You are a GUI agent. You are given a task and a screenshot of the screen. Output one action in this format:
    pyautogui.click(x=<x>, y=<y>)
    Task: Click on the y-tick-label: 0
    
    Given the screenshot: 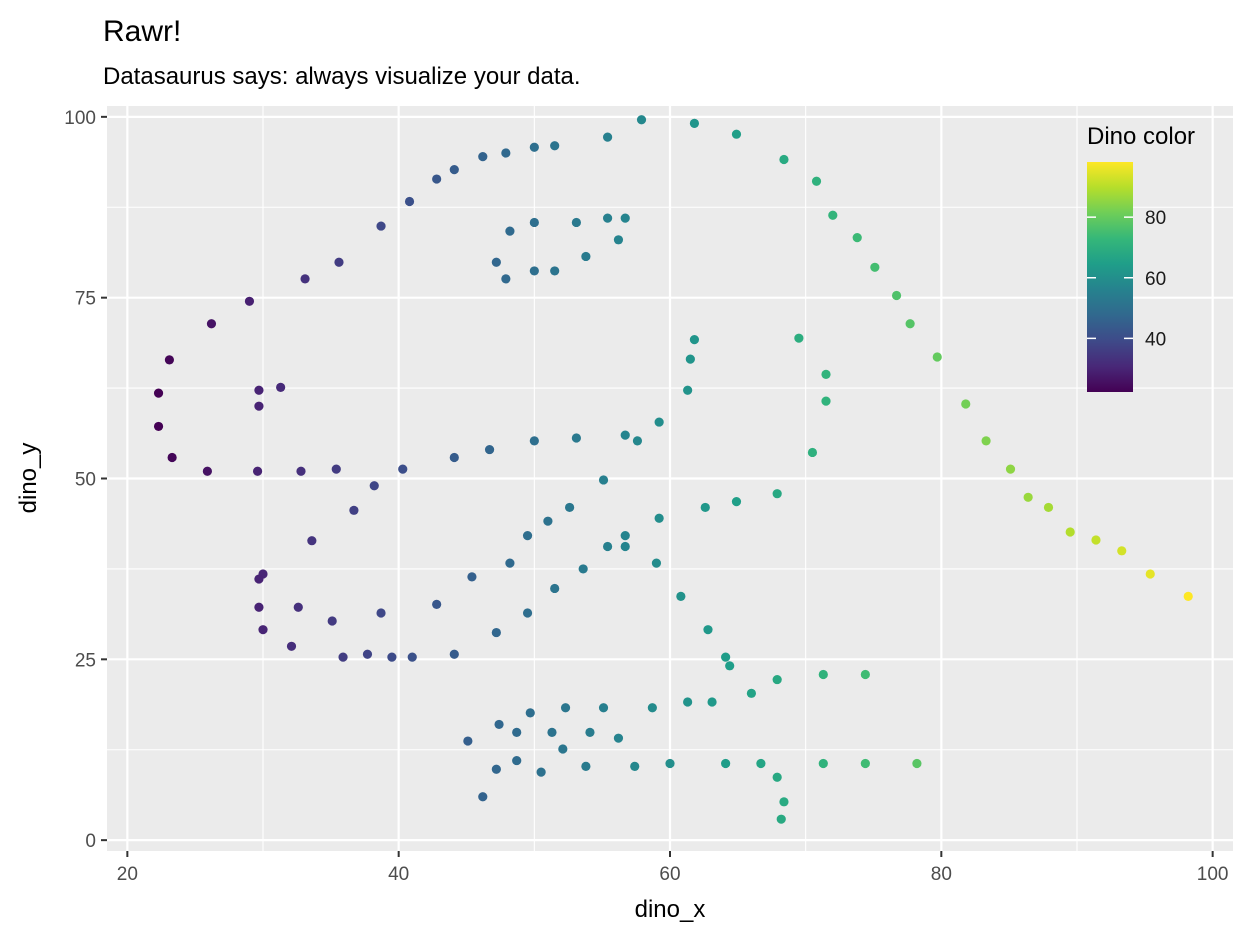 What is the action you would take?
    pyautogui.click(x=90, y=841)
    